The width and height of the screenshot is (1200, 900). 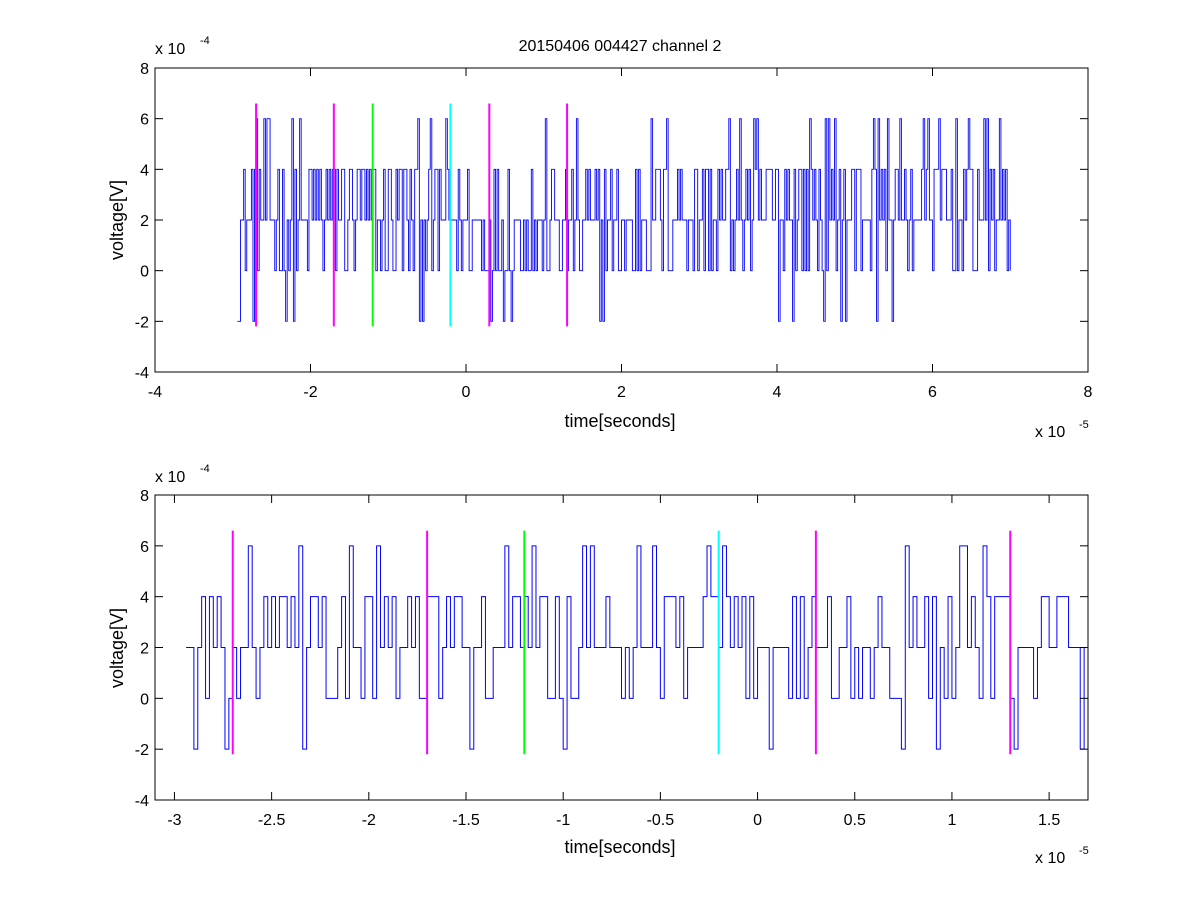 What do you see at coordinates (272, 820) in the screenshot?
I see `x-tick-label: -2.5` at bounding box center [272, 820].